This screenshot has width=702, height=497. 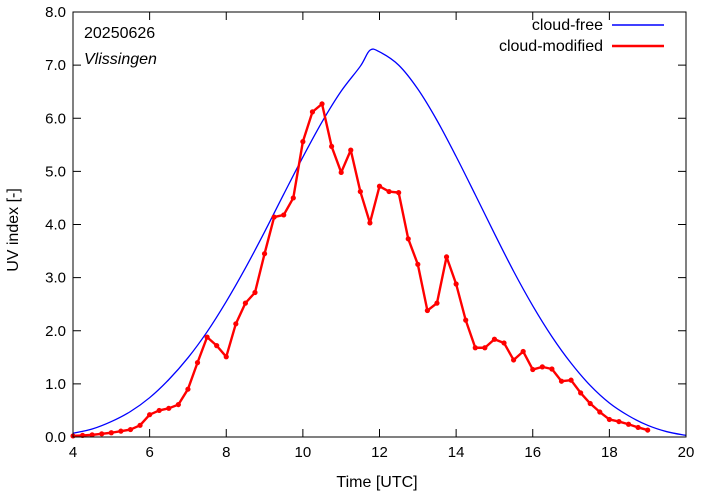 I want to click on y-tick-label: 2.0, so click(x=55, y=331).